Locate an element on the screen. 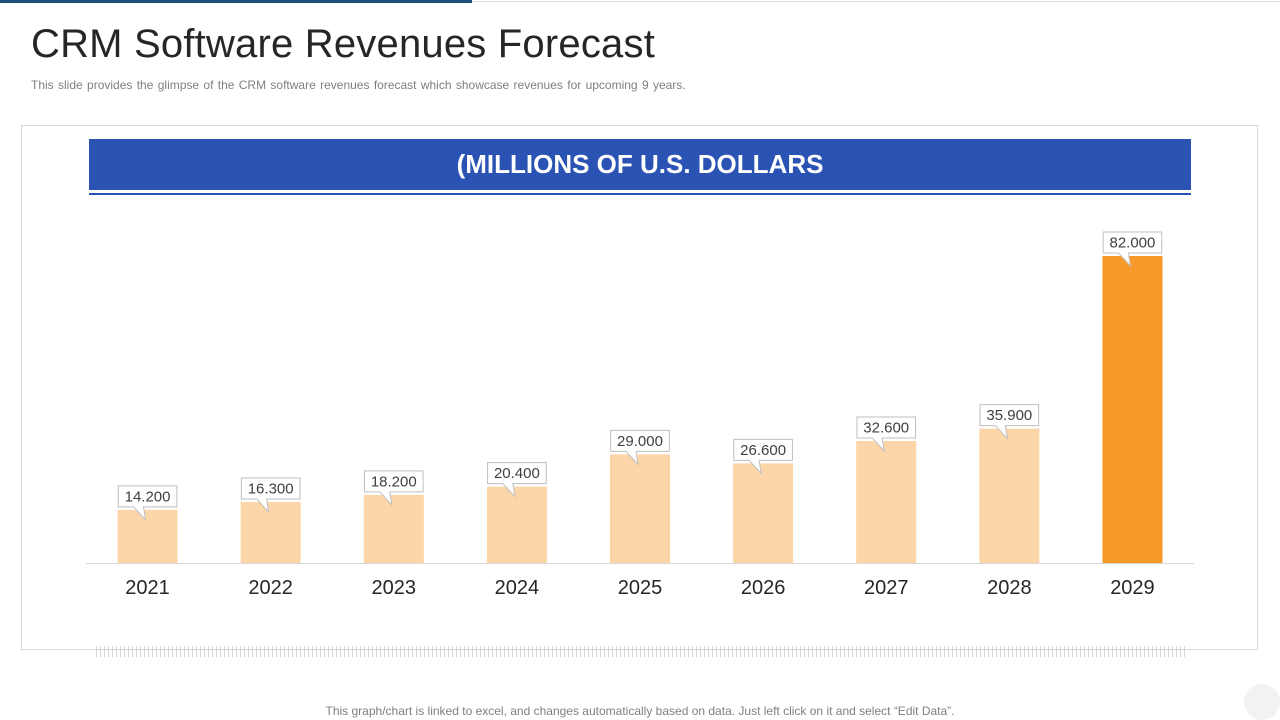 This screenshot has width=1280, height=720. data-label-2028: 35.900 is located at coordinates (1009, 422).